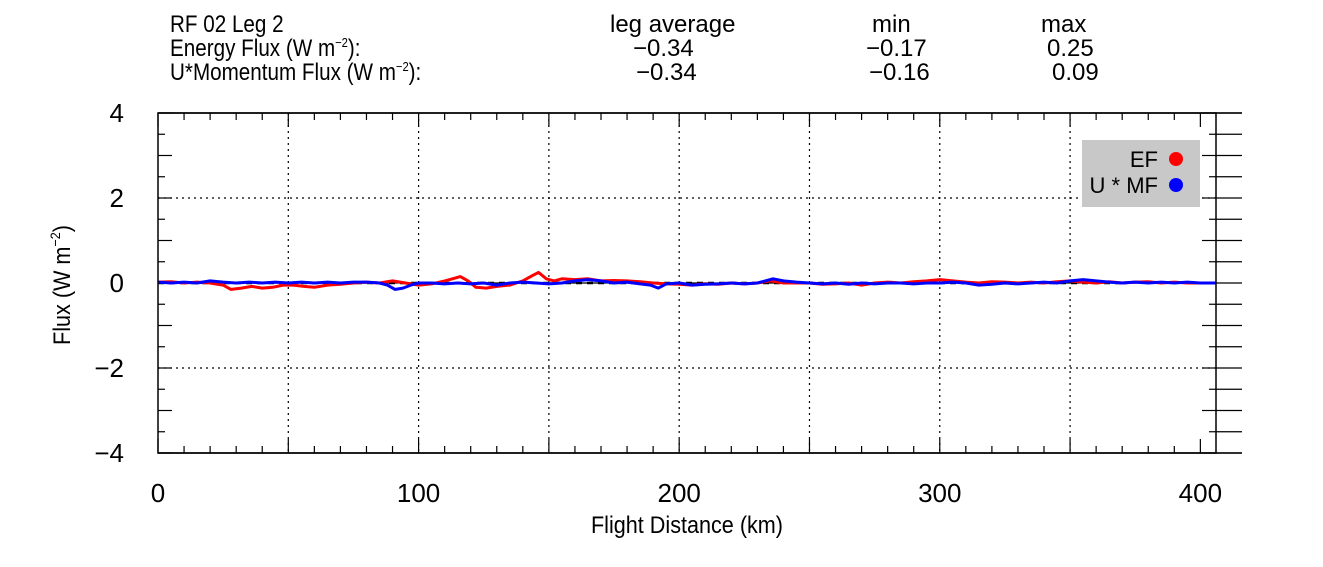 The width and height of the screenshot is (1323, 567). Describe the element at coordinates (1124, 185) in the screenshot. I see `legend-label-umf: U * MF` at that location.